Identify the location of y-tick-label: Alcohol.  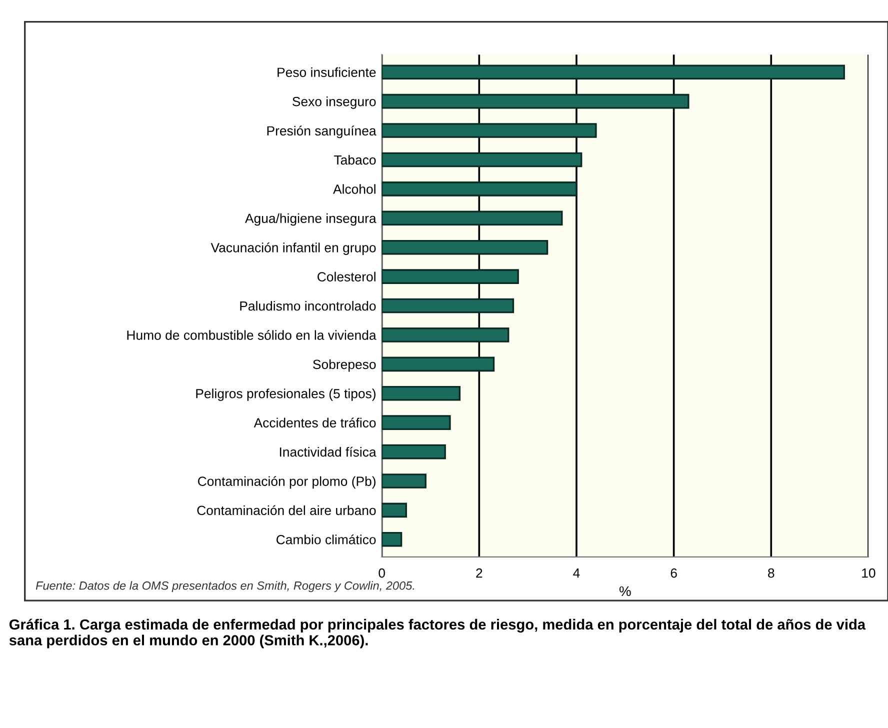
(354, 189).